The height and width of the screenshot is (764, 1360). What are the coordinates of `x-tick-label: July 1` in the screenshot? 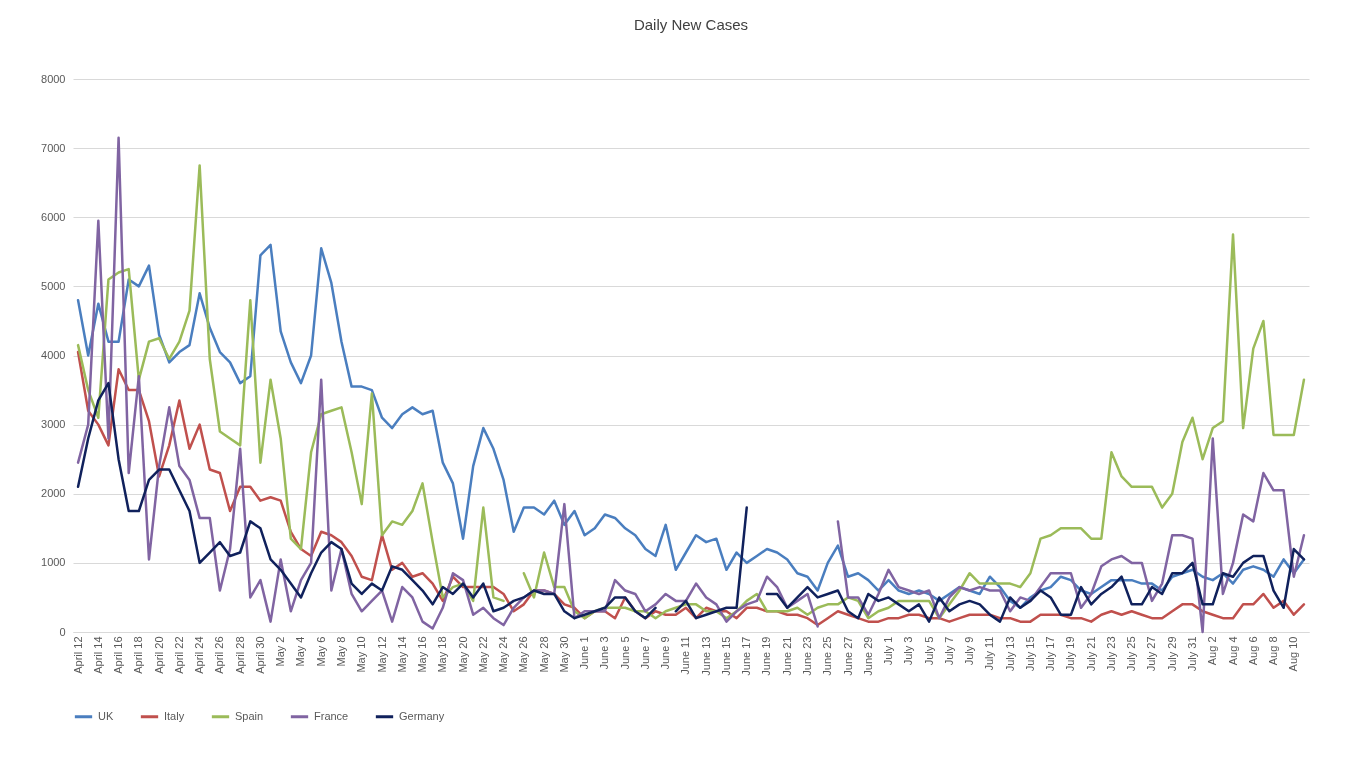 It's located at (888, 651).